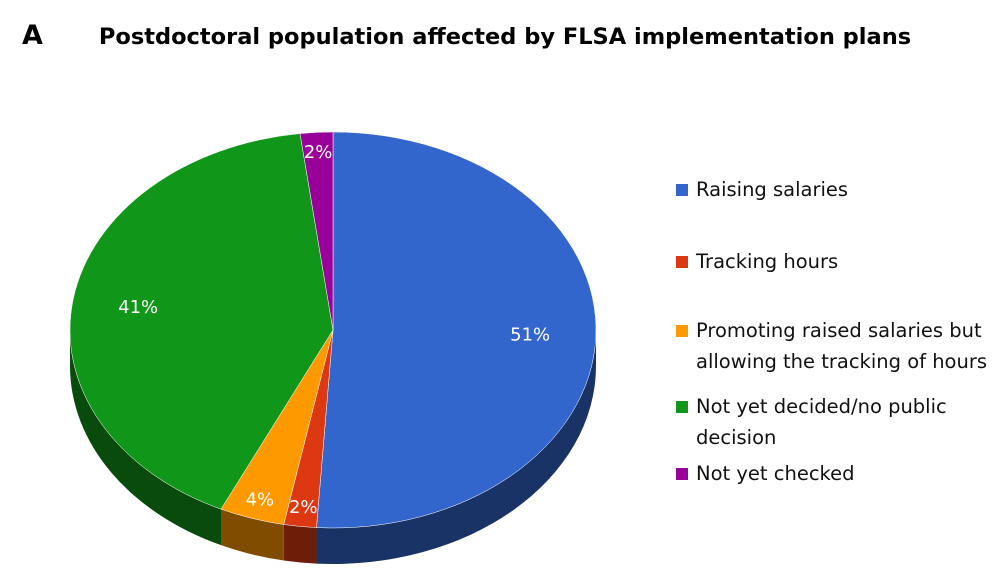  Describe the element at coordinates (260, 499) in the screenshot. I see `data-label: 4%` at that location.